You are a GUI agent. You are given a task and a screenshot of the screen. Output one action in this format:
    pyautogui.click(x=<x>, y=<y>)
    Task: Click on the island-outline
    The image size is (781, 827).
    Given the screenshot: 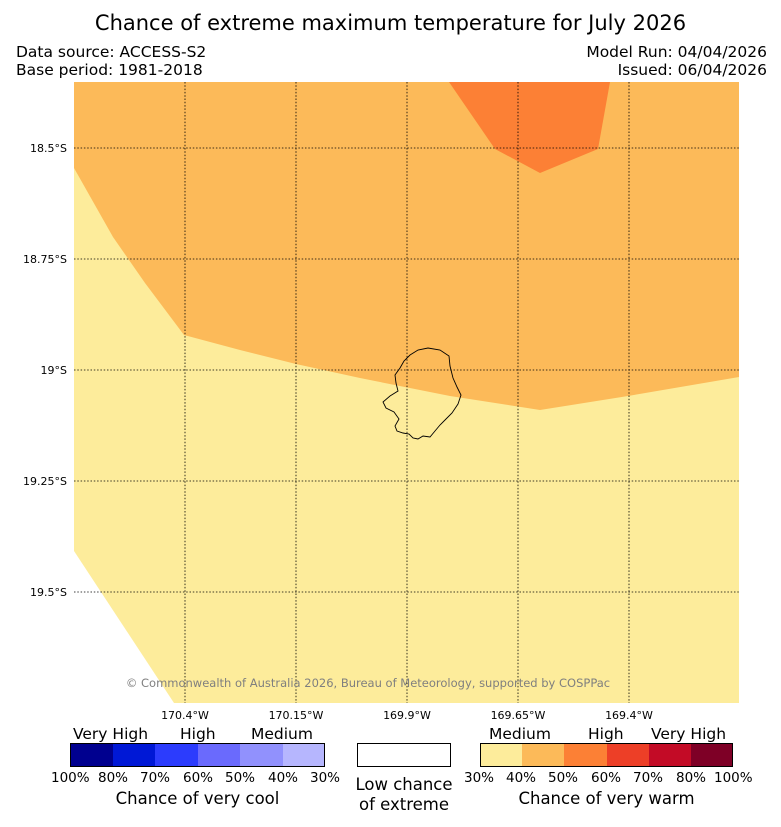 What is the action you would take?
    pyautogui.click(x=422, y=393)
    